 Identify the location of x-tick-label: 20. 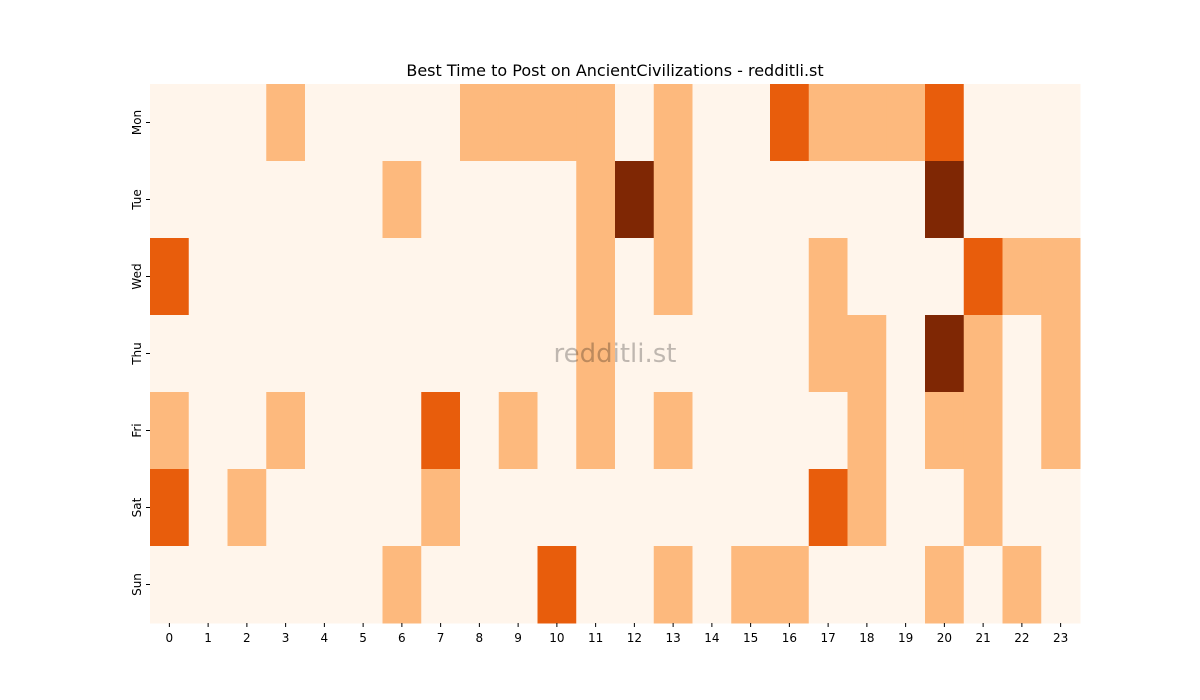
(944, 638).